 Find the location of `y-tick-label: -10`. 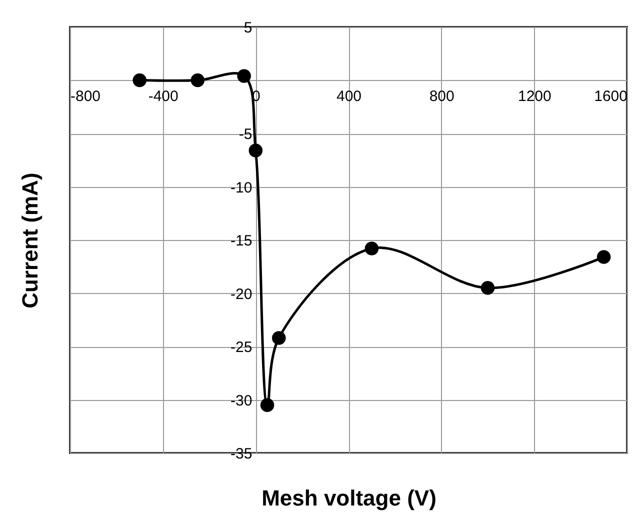

y-tick-label: -10 is located at coordinates (241, 187).